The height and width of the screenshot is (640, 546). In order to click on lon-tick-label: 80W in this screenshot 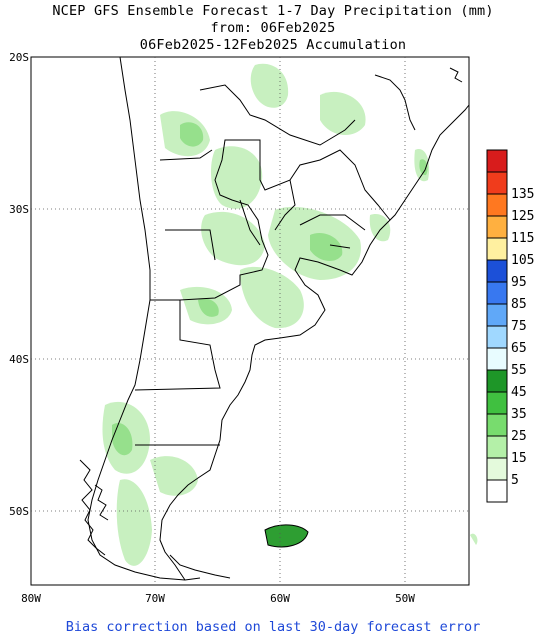, I will do `click(31, 598)`.